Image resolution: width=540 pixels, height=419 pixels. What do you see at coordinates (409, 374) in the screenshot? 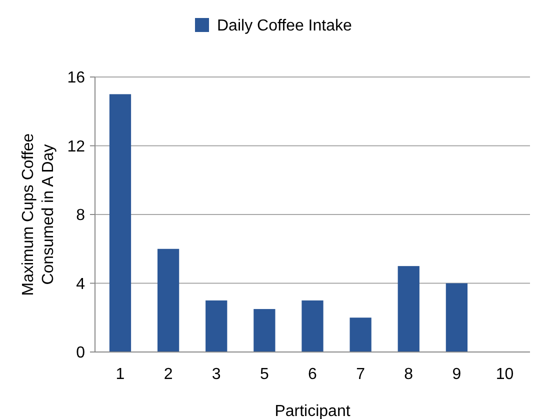
I see `x-tick-label: 8` at bounding box center [409, 374].